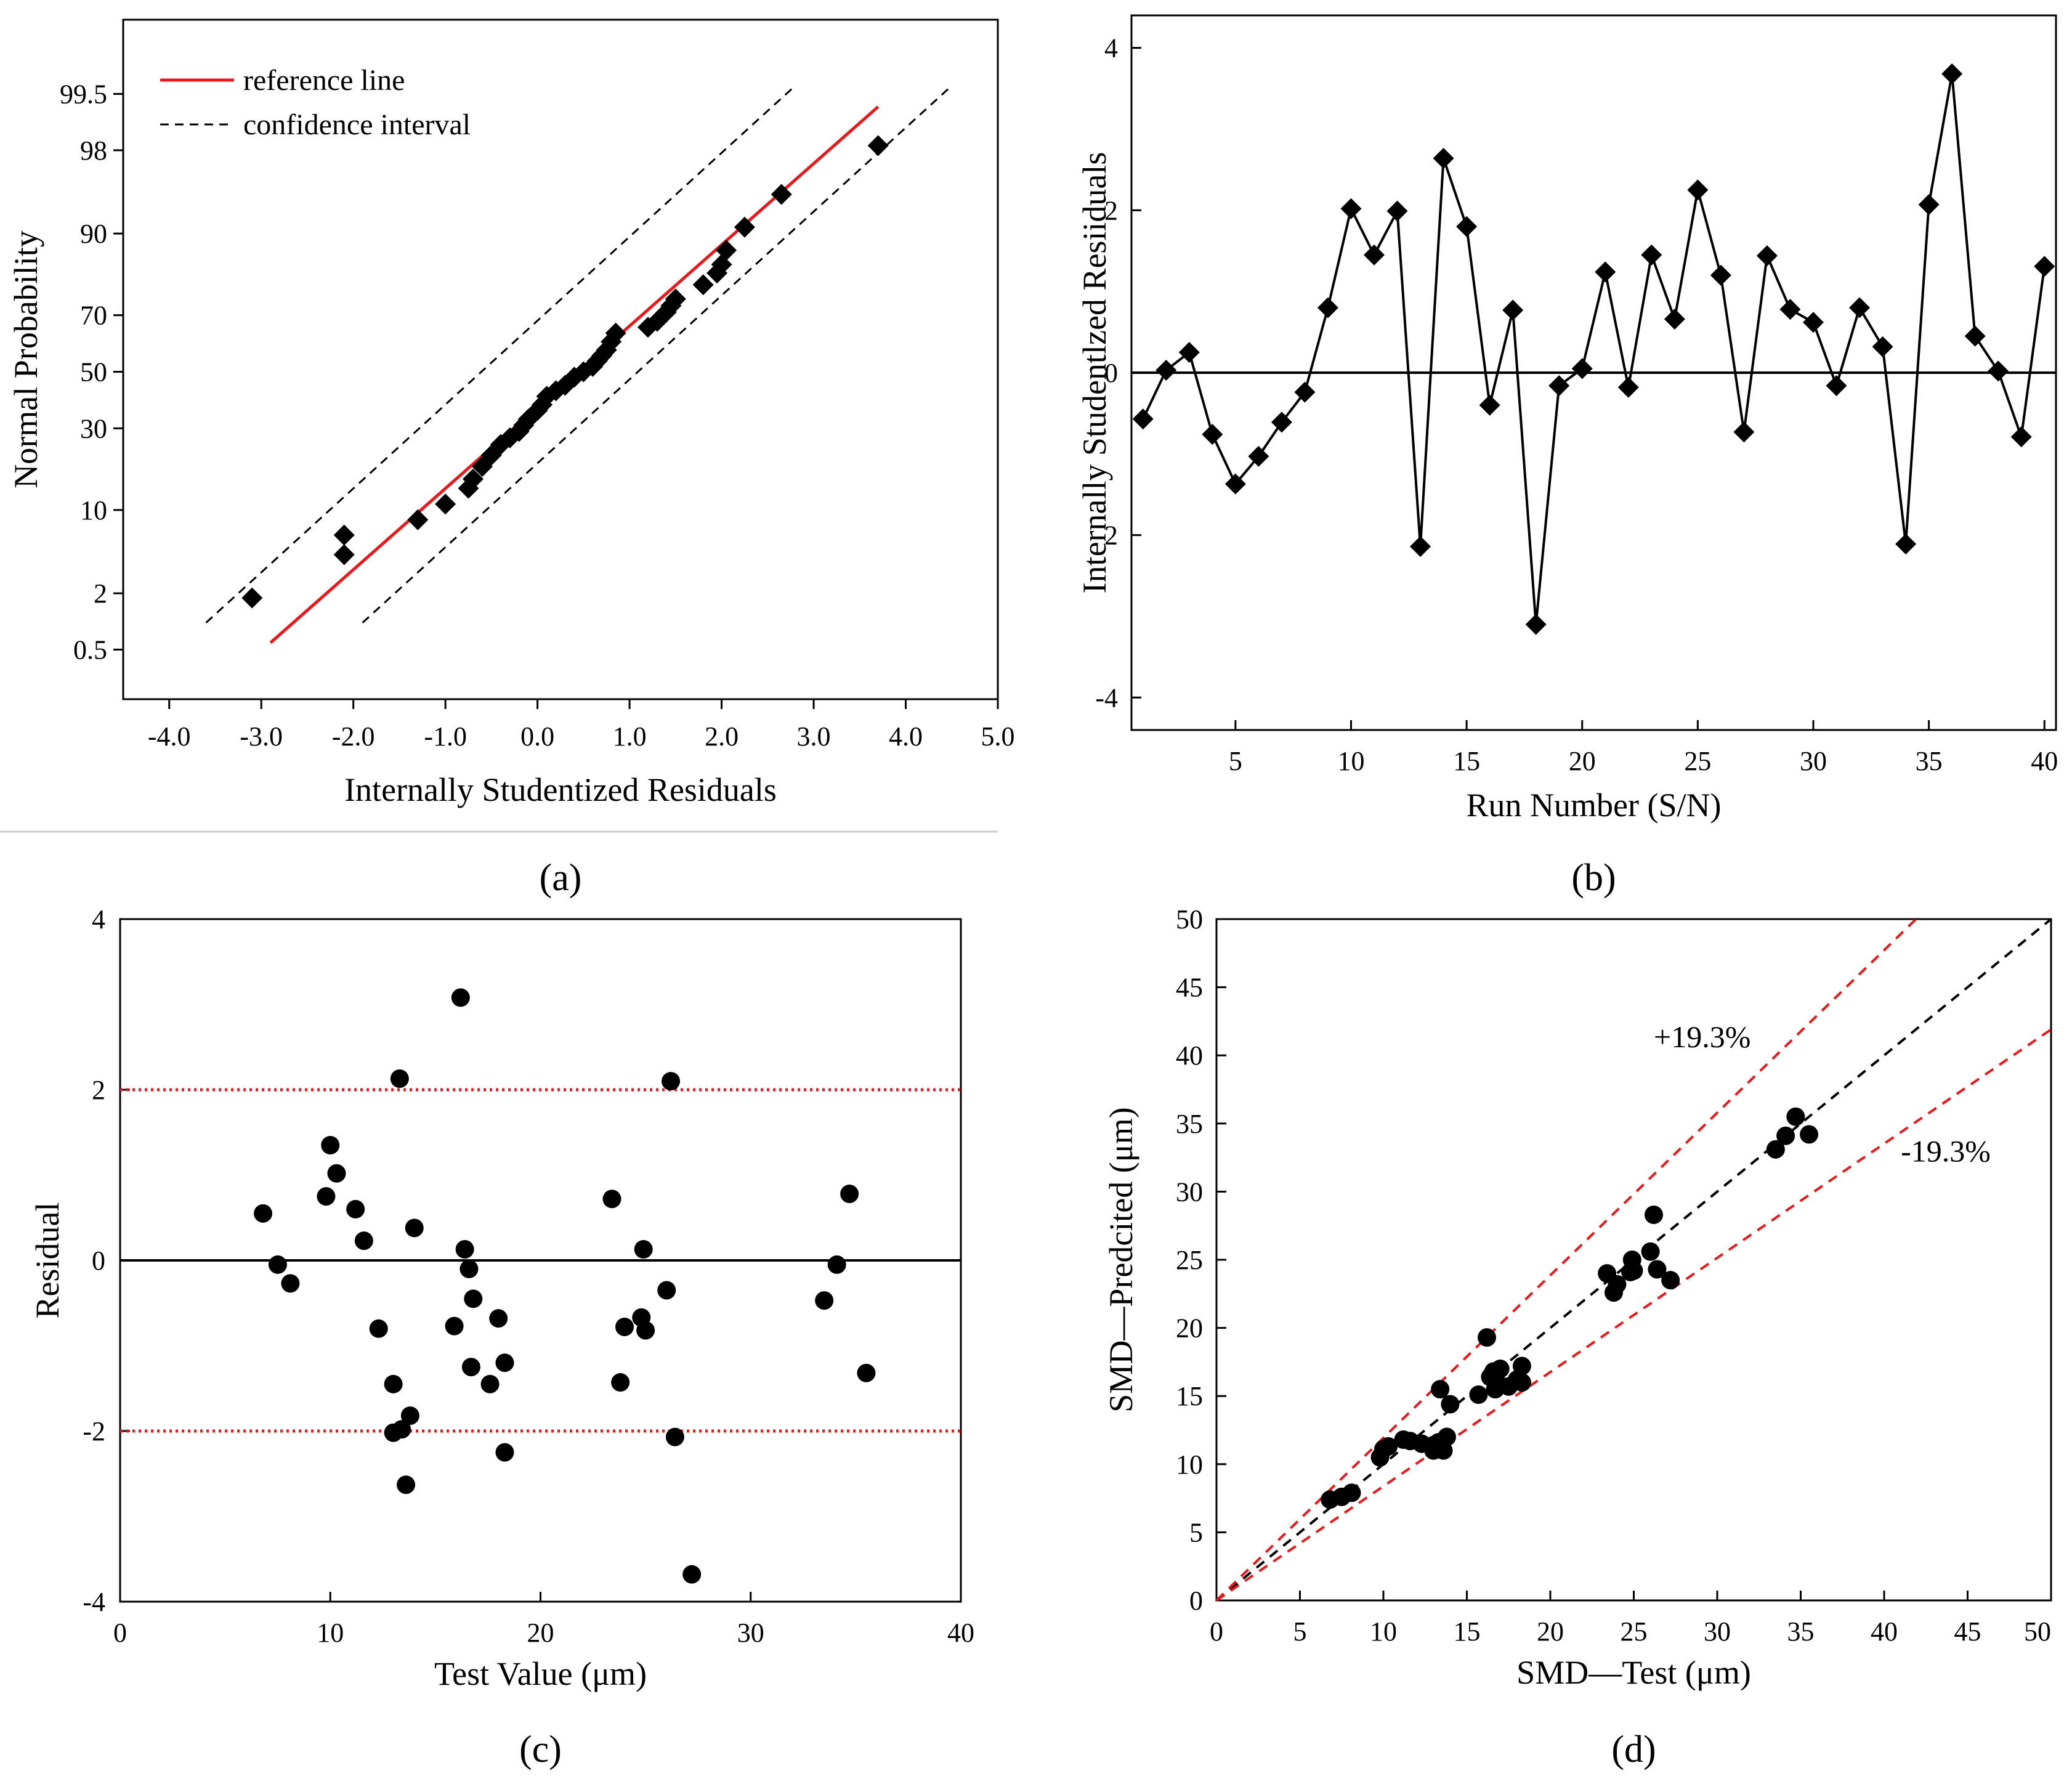 The height and width of the screenshot is (1776, 2072). I want to click on lower-bound-annotation: -19.3%, so click(1946, 1151).